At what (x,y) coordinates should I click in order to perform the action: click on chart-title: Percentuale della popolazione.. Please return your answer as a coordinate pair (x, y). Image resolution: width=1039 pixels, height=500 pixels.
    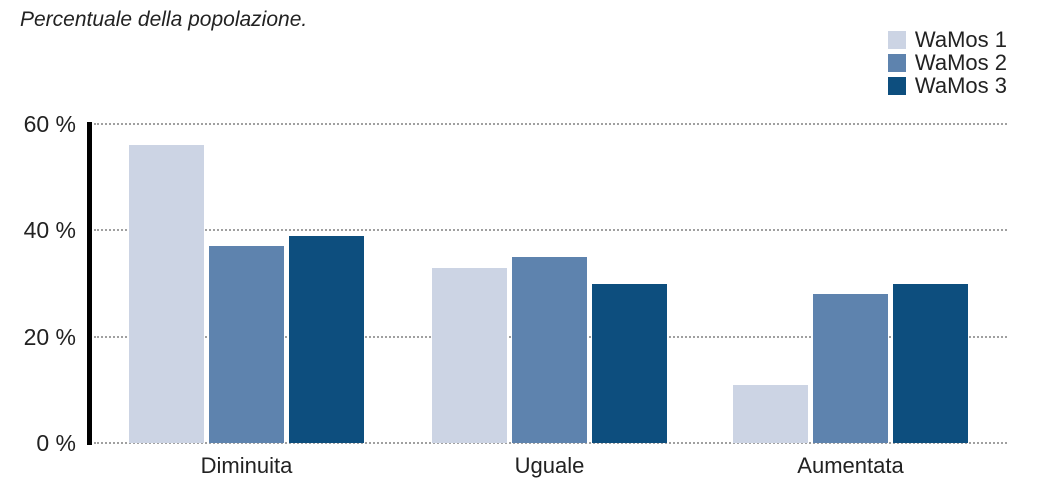
    Looking at the image, I should click on (164, 19).